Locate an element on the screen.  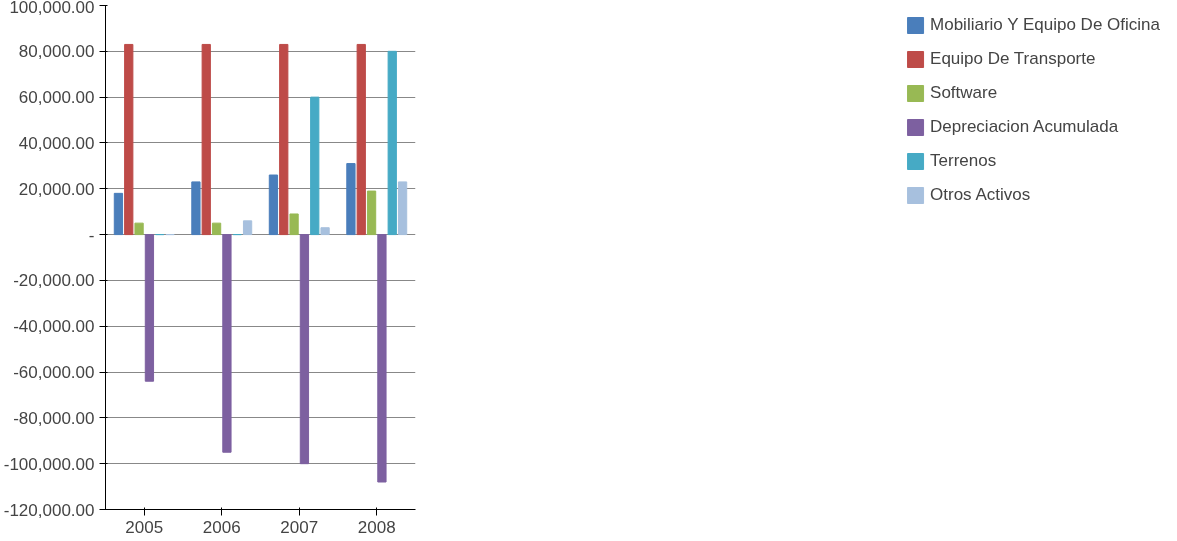
legend-label: Equipo De Transporte is located at coordinates (1013, 59).